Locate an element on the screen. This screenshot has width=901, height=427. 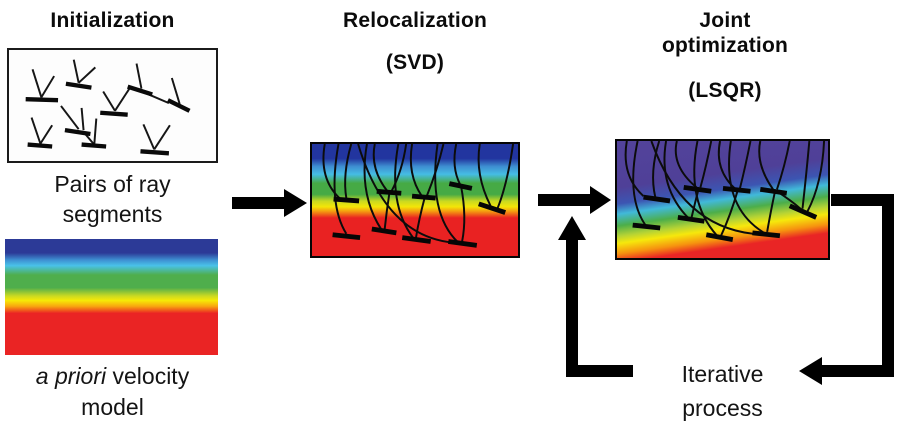
ray-segments-bars is located at coordinates (108, 118).